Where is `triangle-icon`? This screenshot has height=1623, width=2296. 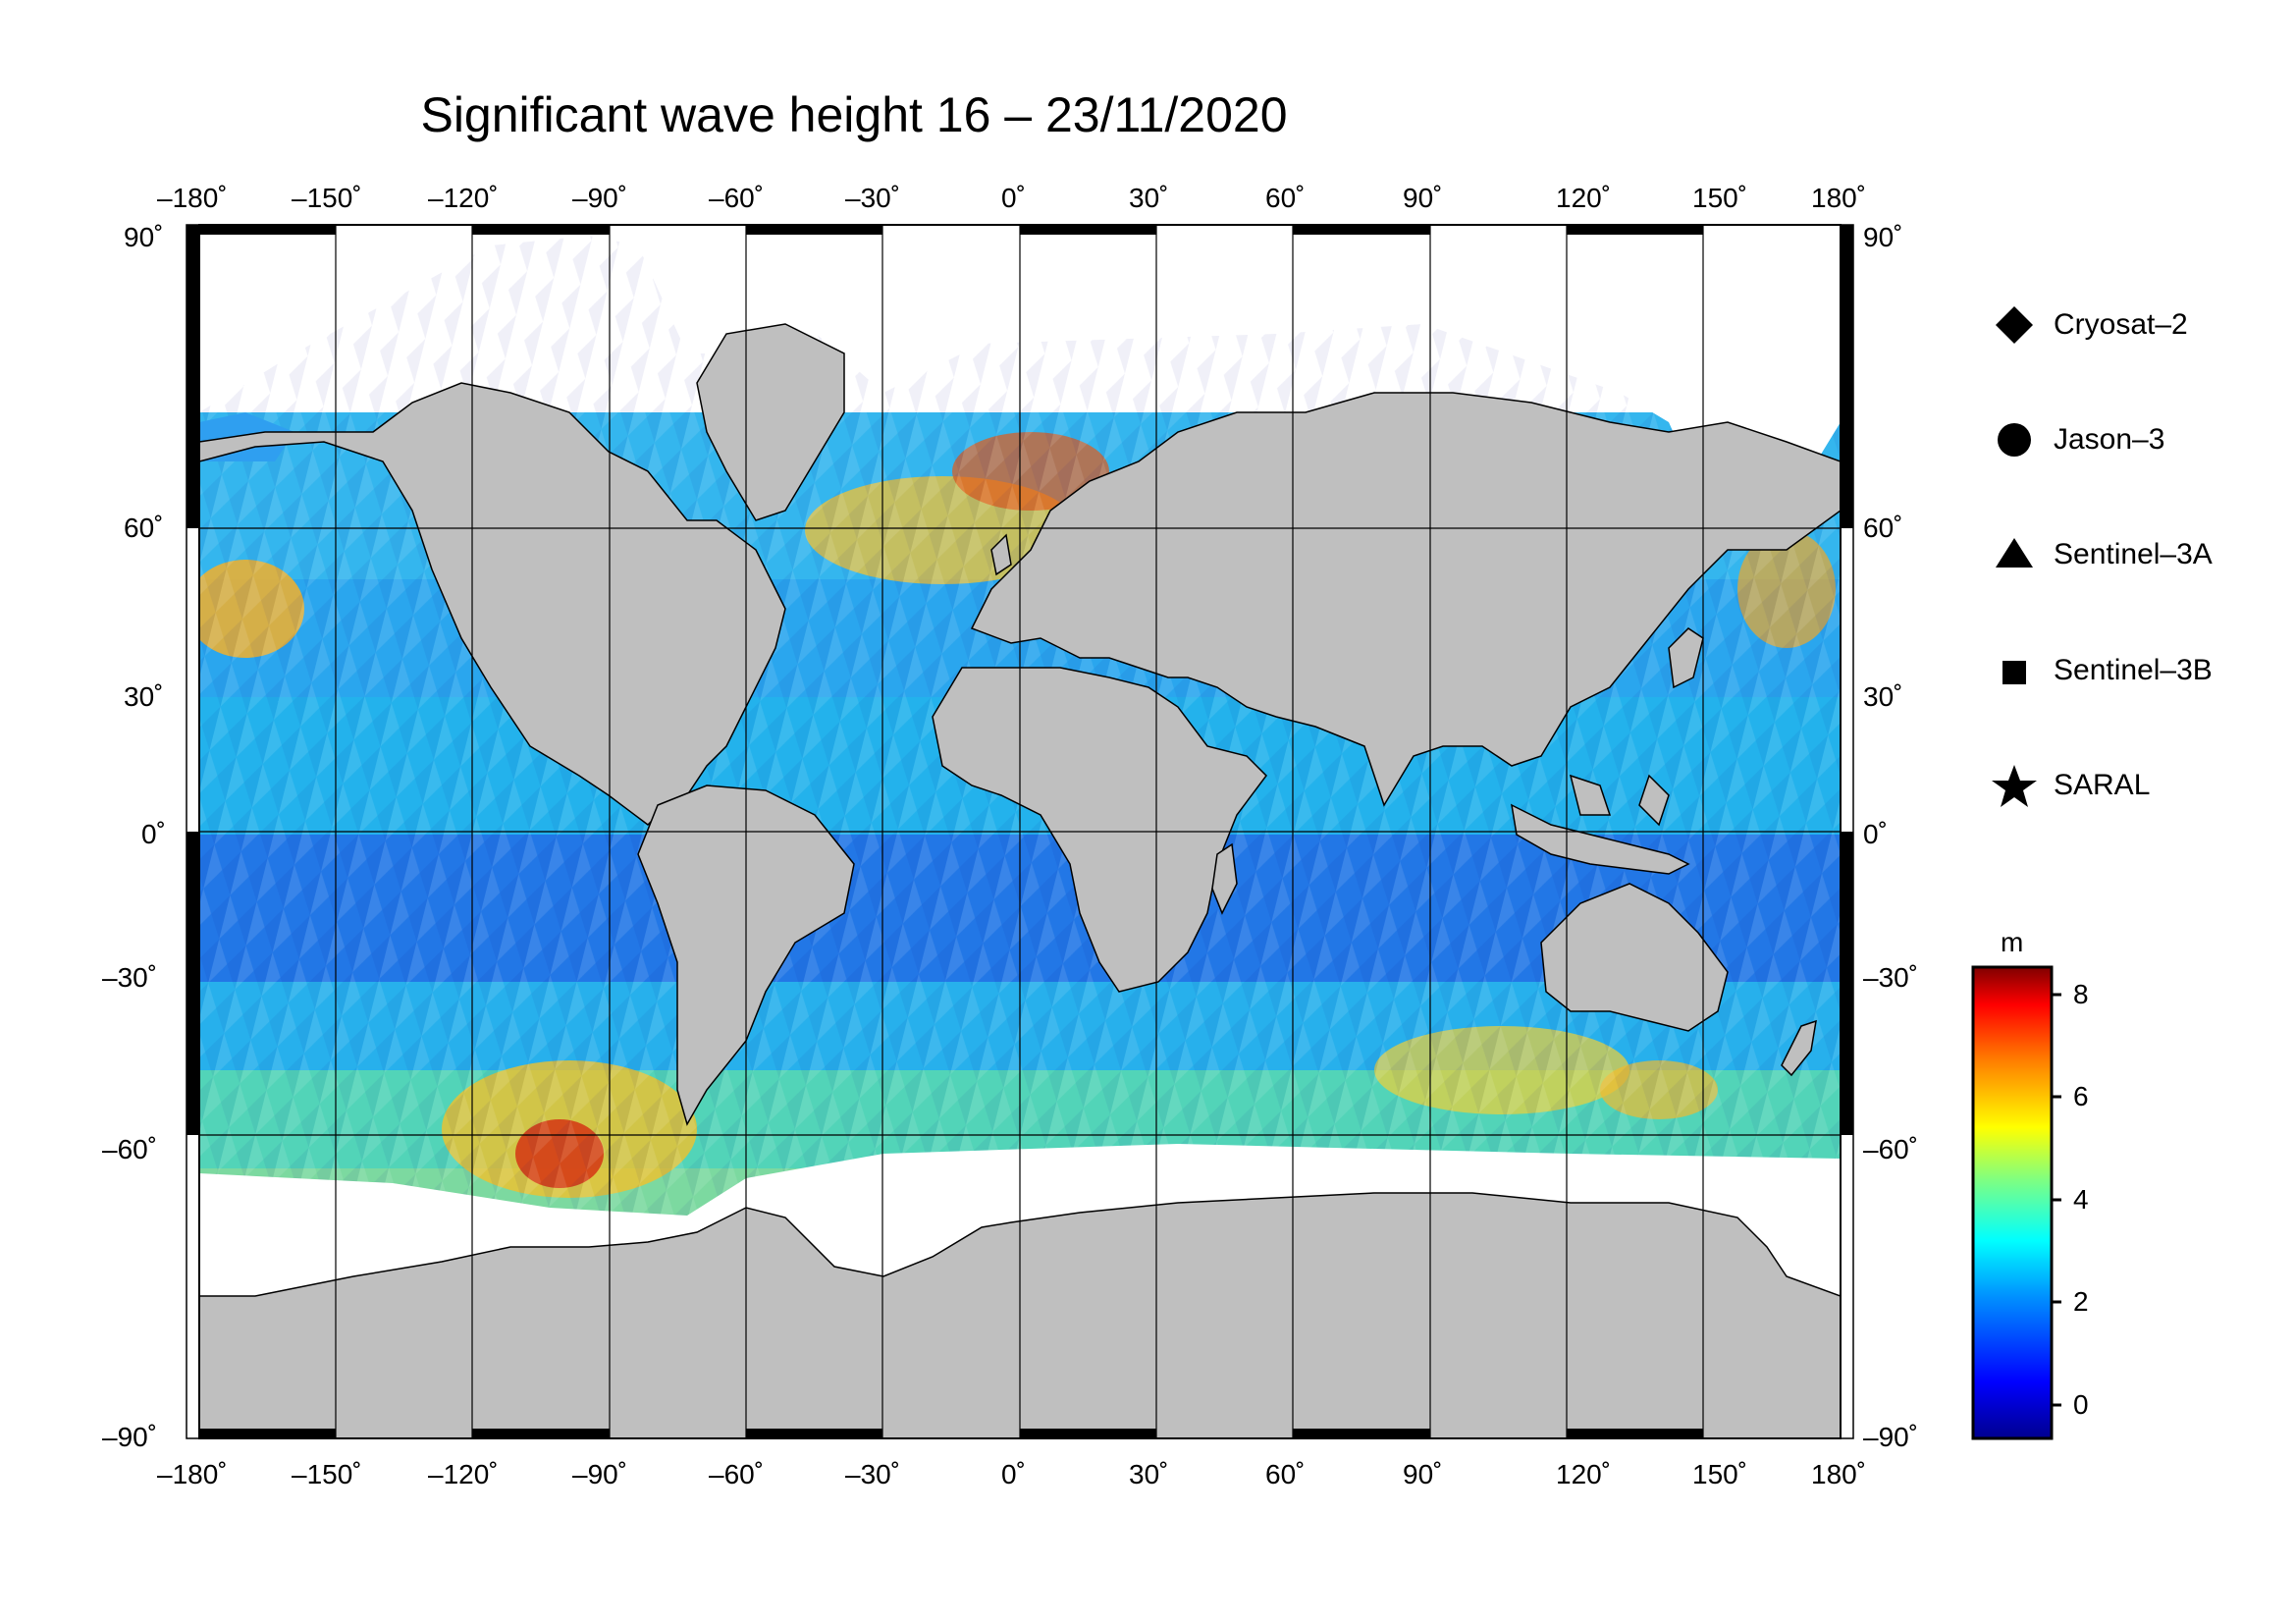
triangle-icon is located at coordinates (2014, 553).